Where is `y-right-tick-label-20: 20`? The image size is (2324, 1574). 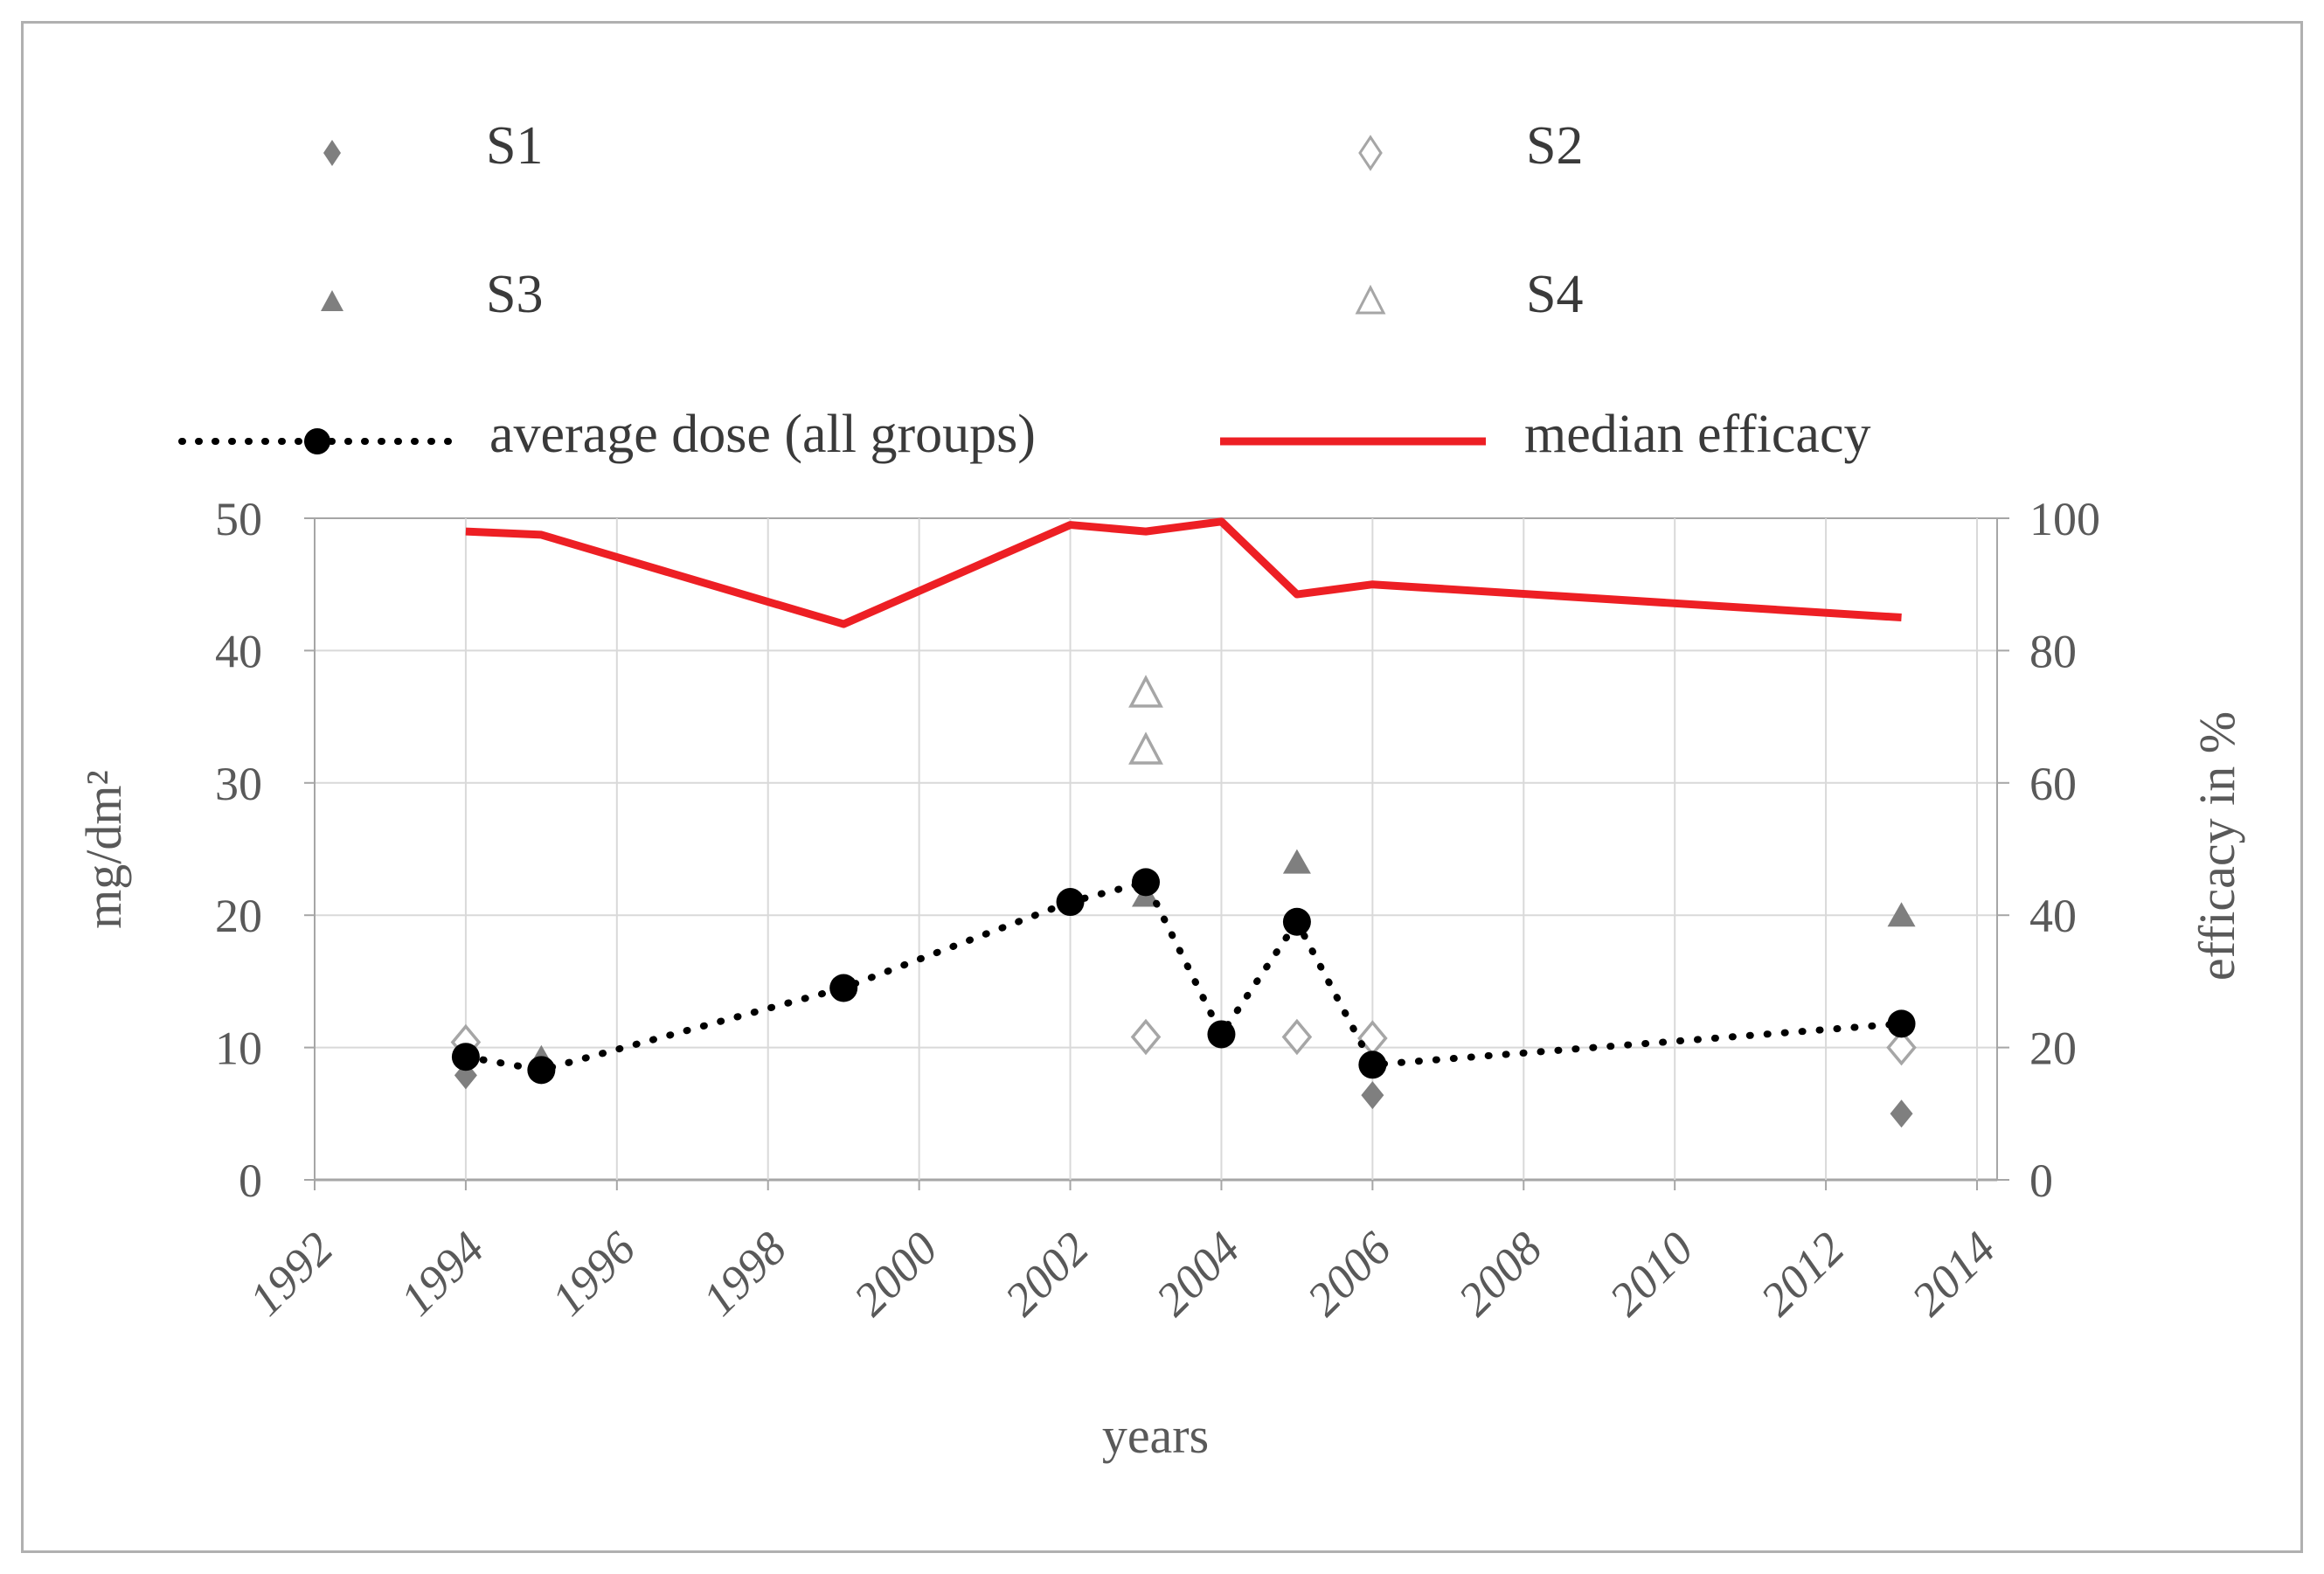
y-right-tick-label-20: 20 is located at coordinates (2053, 1049).